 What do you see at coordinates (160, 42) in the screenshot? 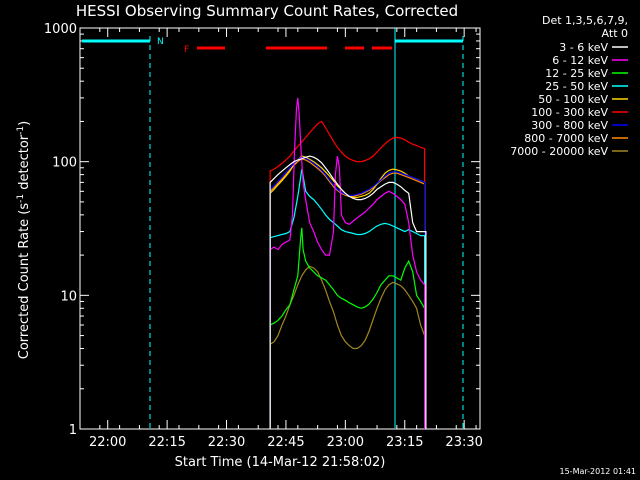
I see `non-flare-marker: N` at bounding box center [160, 42].